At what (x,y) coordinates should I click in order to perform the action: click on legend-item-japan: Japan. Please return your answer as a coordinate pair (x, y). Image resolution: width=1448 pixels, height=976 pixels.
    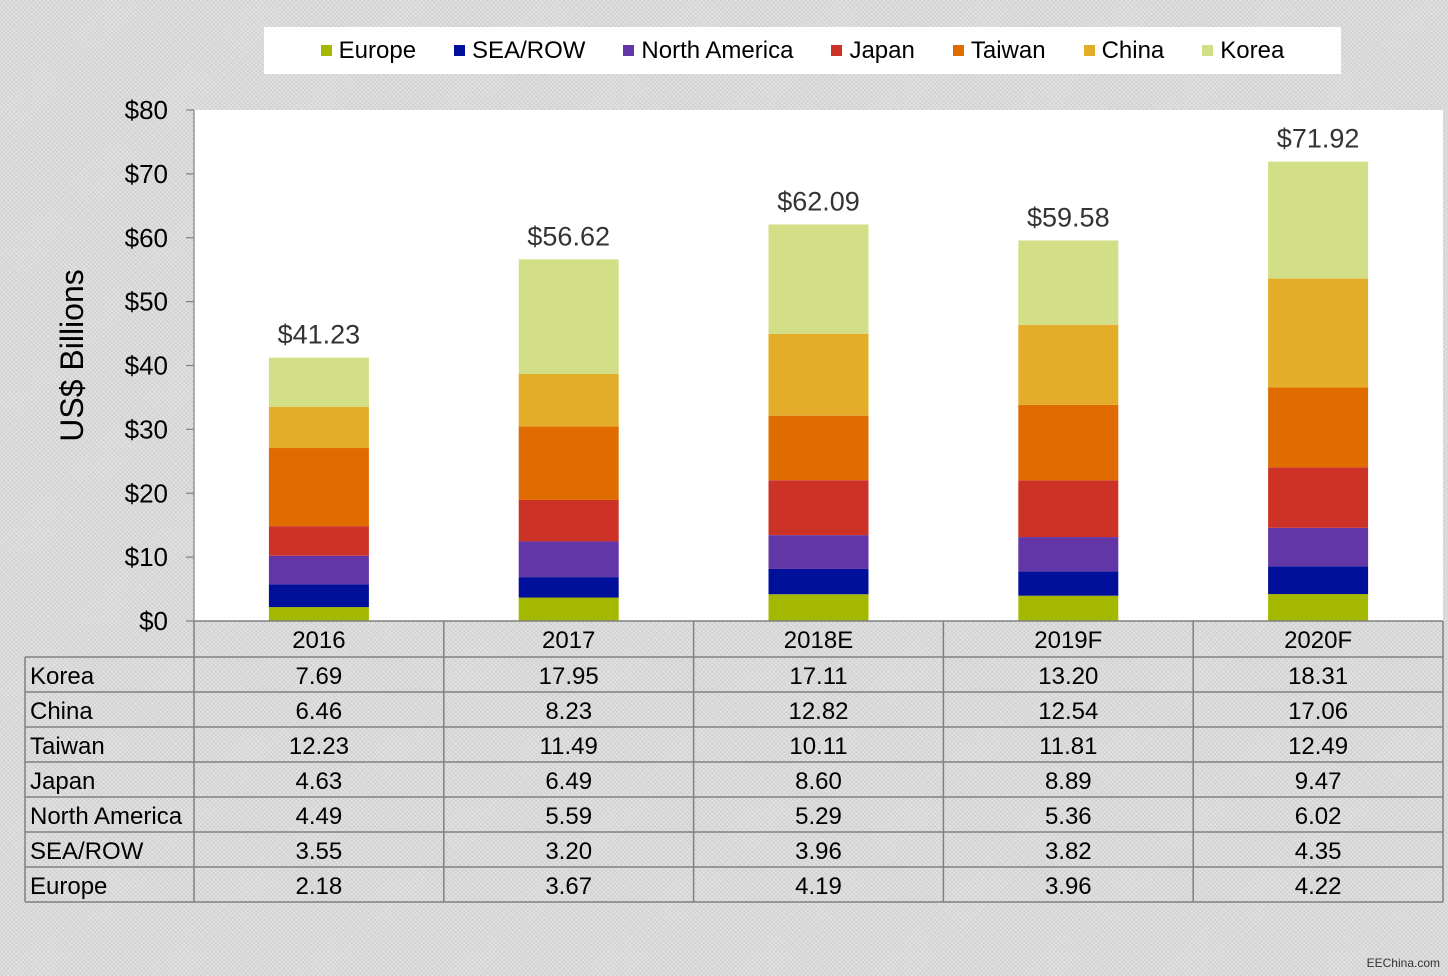
    Looking at the image, I should click on (873, 50).